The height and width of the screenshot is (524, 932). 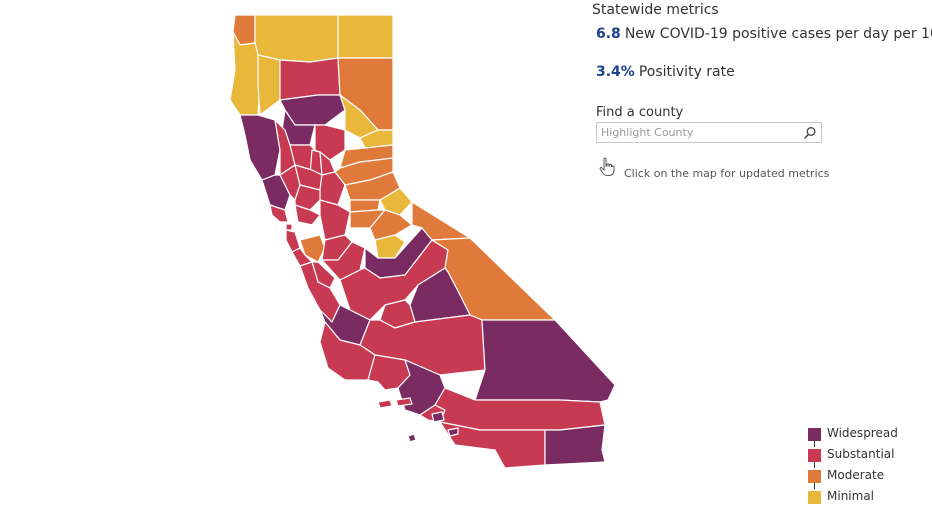 I want to click on county-mono, so click(x=441, y=221).